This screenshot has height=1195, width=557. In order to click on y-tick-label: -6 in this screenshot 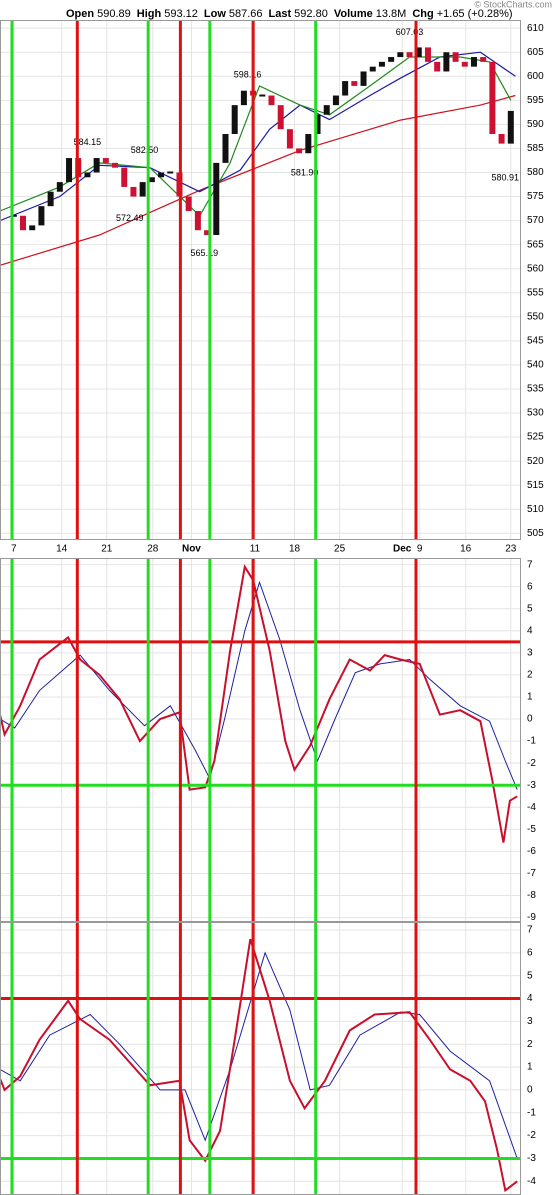, I will do `click(531, 851)`.